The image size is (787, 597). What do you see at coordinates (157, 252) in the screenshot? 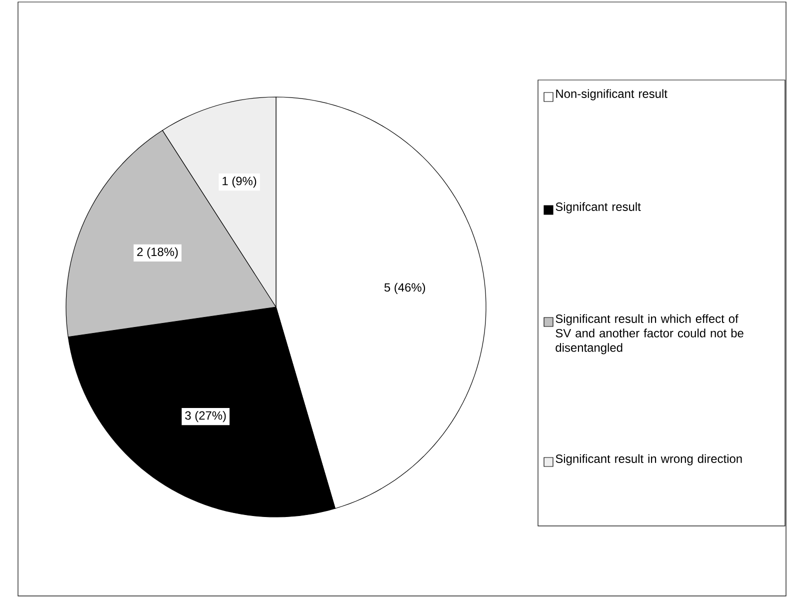
I see `data-label: 2 (18%)` at bounding box center [157, 252].